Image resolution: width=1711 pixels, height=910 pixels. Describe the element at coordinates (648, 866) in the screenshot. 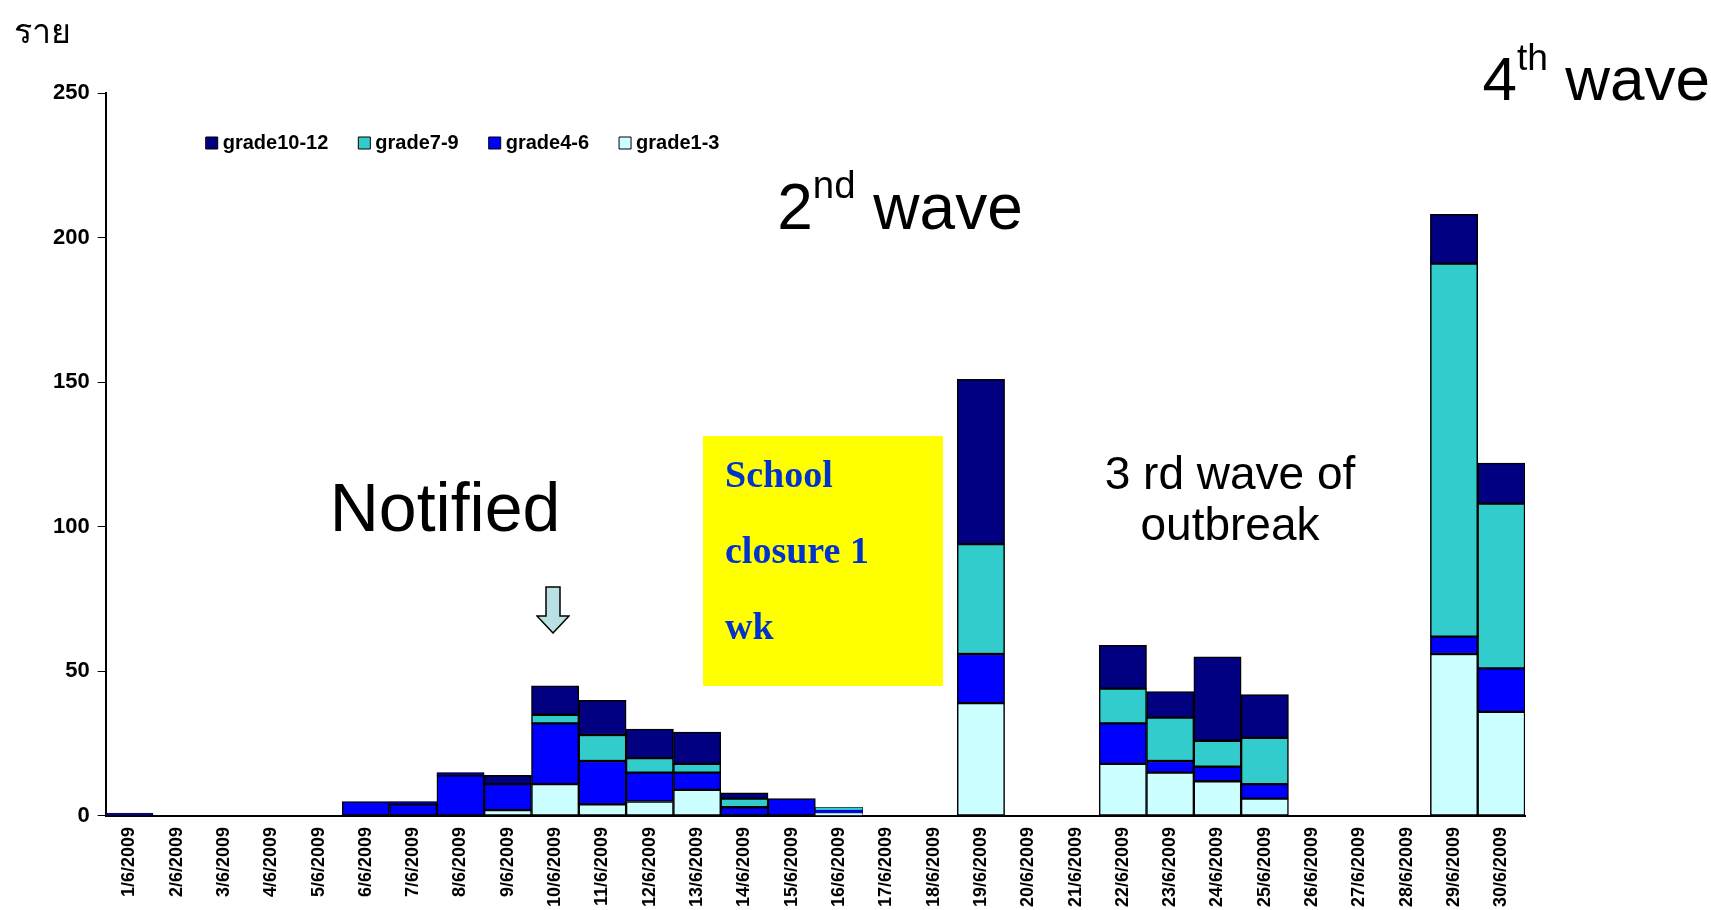

I see `x-tick-label: 12/6/2009` at that location.